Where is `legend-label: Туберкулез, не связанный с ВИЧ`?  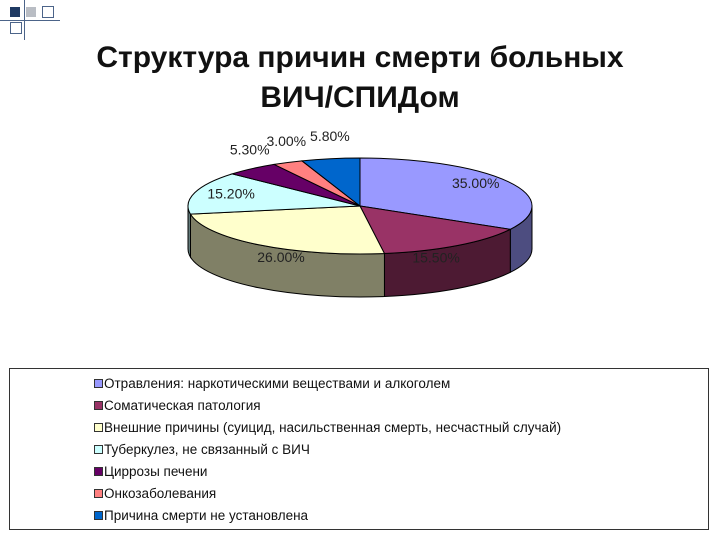 legend-label: Туберкулез, не связанный с ВИЧ is located at coordinates (207, 449).